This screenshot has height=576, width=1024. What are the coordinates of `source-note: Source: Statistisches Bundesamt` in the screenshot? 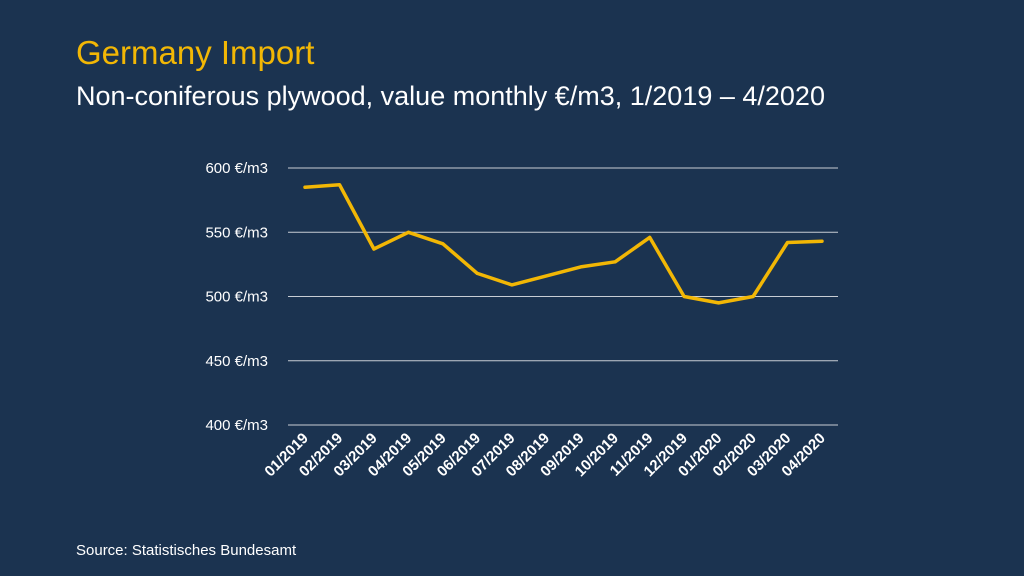 It's located at (186, 550).